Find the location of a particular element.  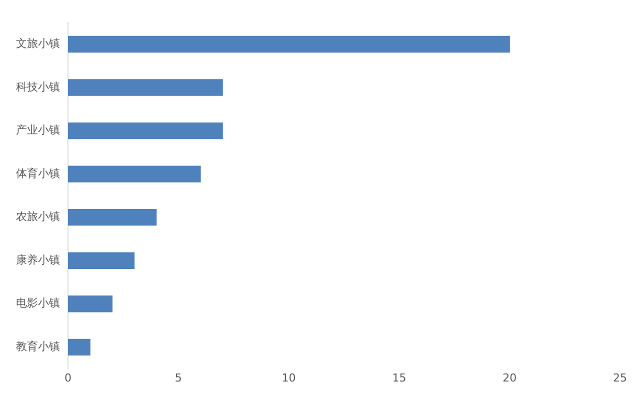

y-tick-label: 产业小镇 is located at coordinates (38, 130).